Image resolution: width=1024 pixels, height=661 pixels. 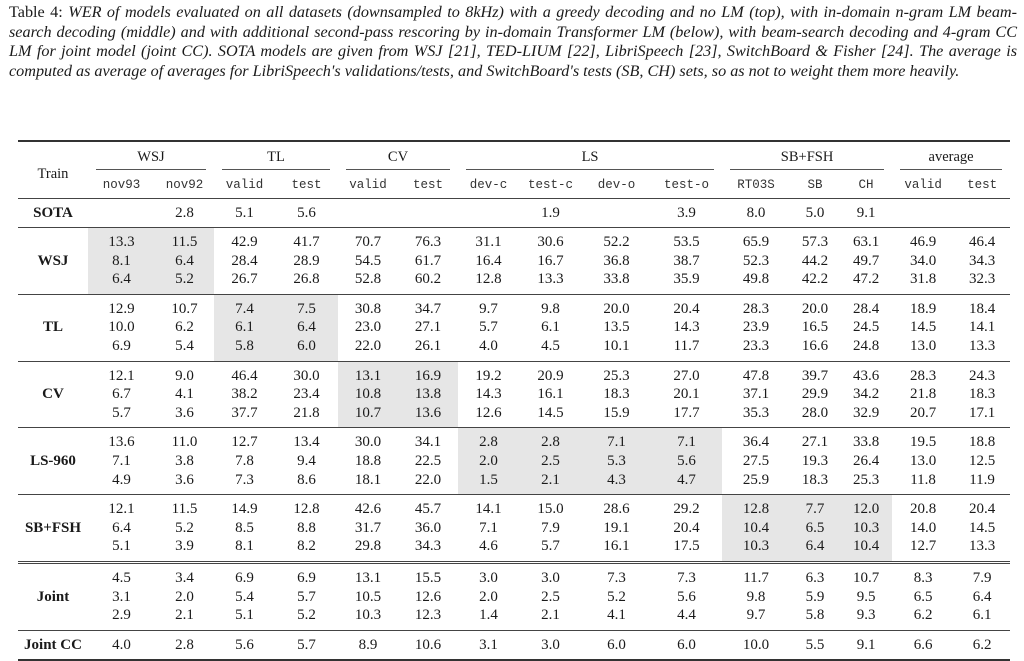 I want to click on wer-value: 61.7, so click(x=428, y=260).